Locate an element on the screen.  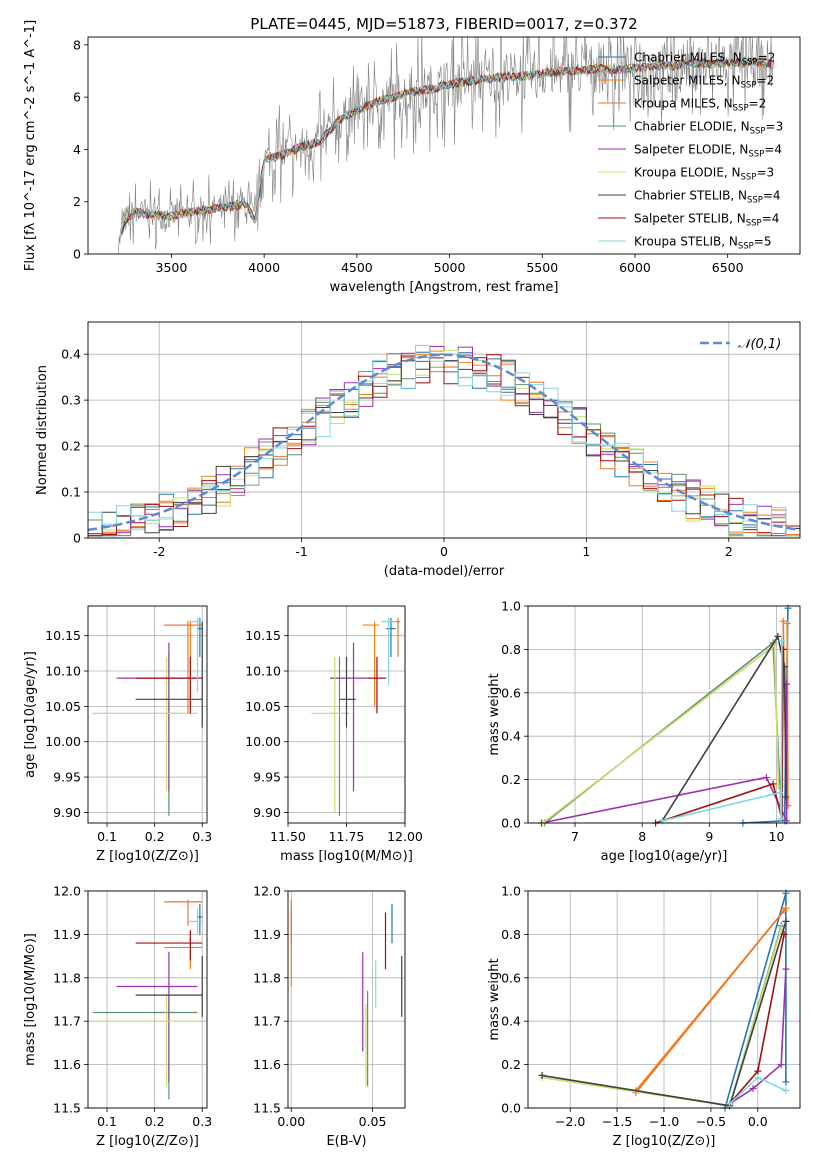
x-tick-label: -2 is located at coordinates (159, 551).